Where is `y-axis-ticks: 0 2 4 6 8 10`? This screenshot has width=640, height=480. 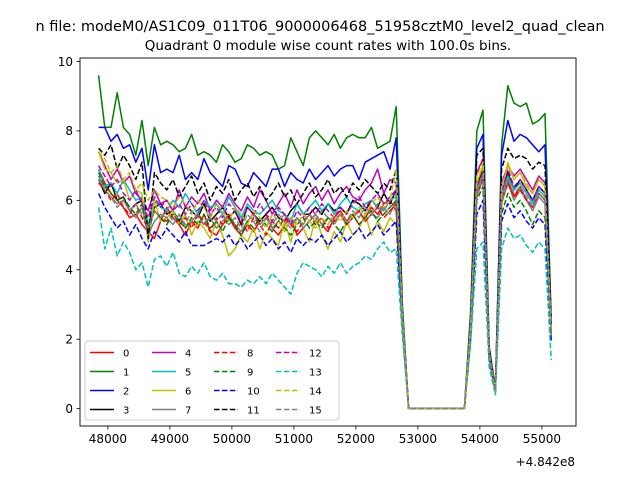
y-axis-ticks: 0 2 4 6 8 10 is located at coordinates (69, 235).